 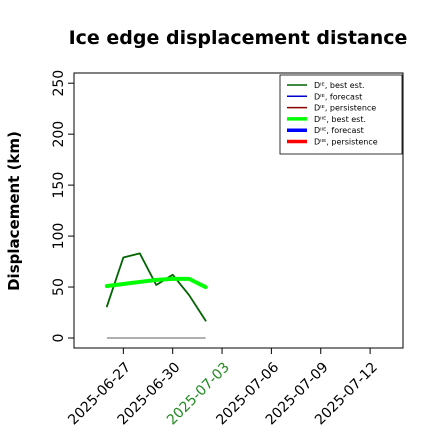 I want to click on legend-label: Dᴵᴵᴱ, persistence, so click(x=346, y=142).